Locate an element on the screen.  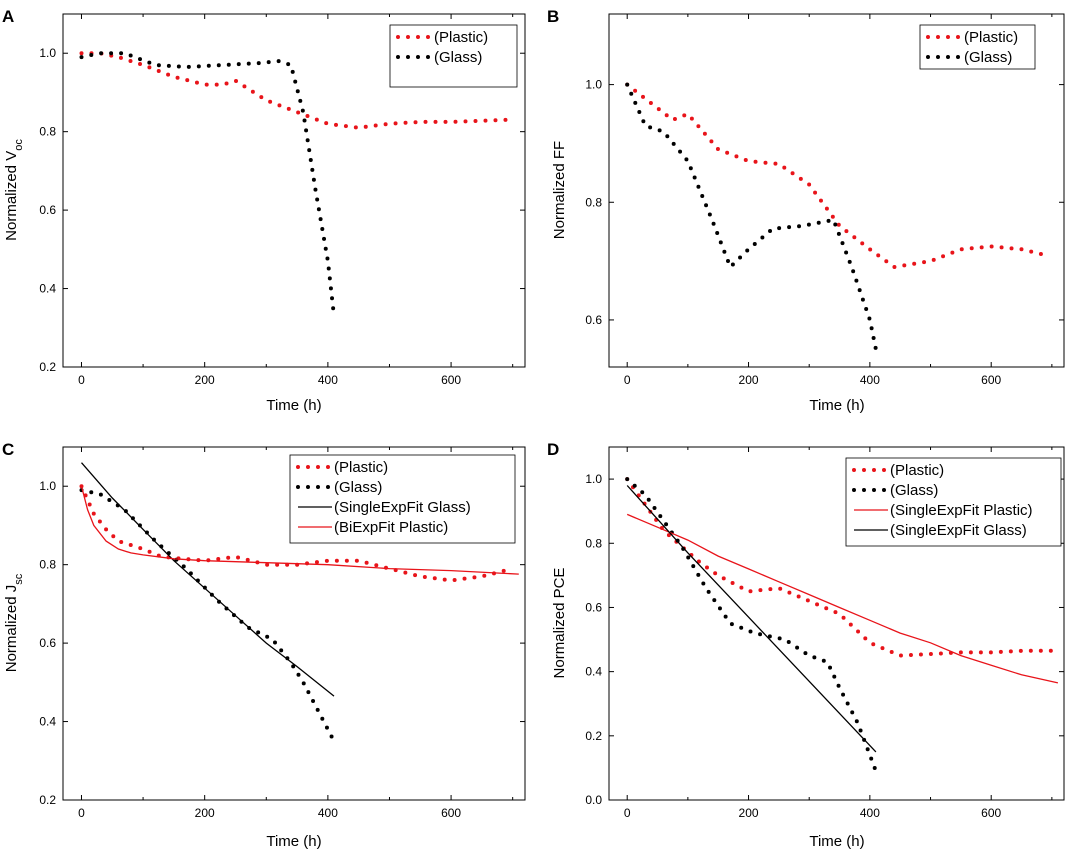
panel-letter-d: D is located at coordinates (553, 449).